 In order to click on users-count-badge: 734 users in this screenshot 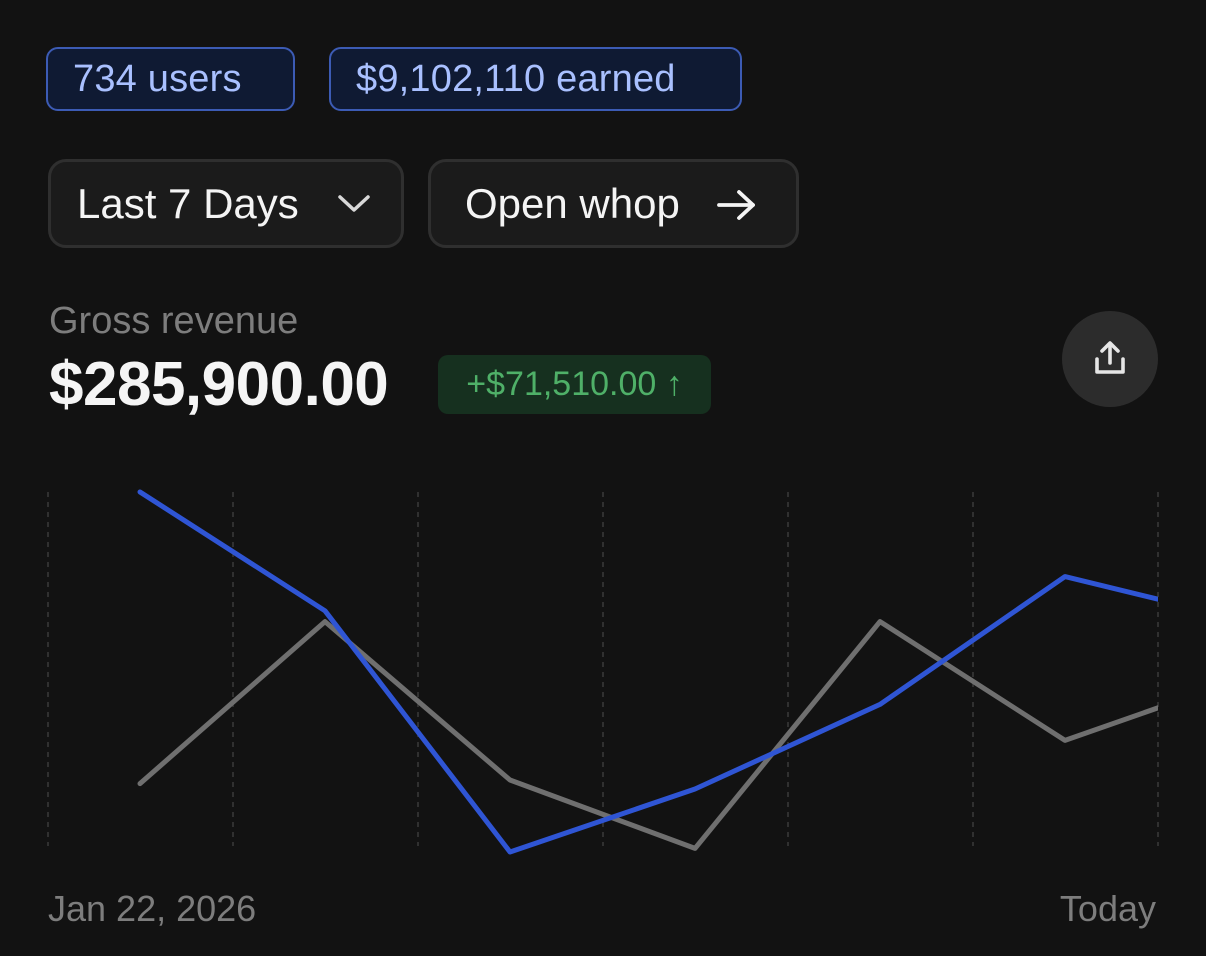, I will do `click(170, 79)`.